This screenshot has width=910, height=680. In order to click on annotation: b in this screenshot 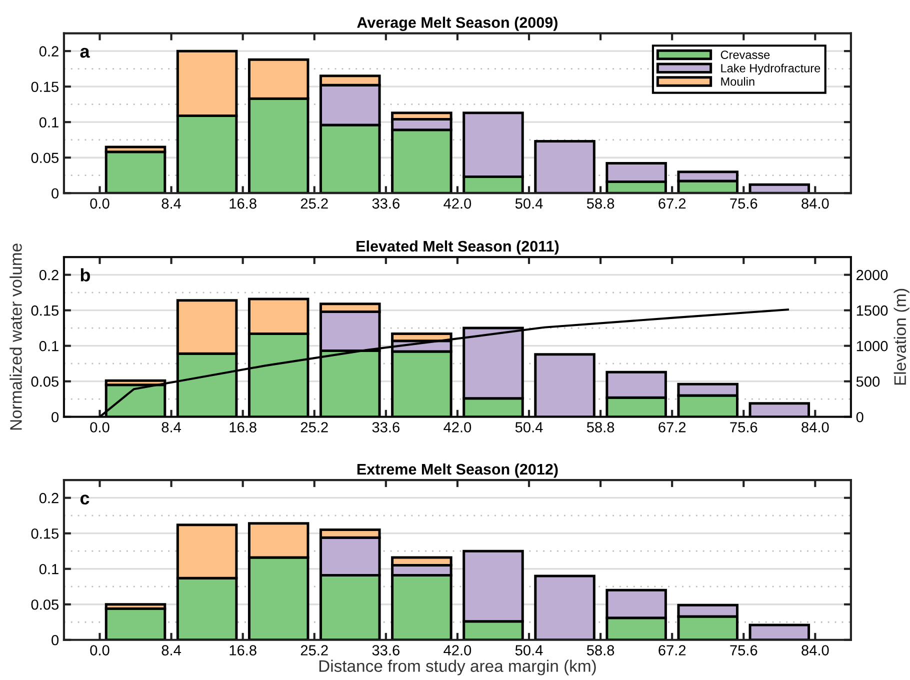, I will do `click(85, 275)`.